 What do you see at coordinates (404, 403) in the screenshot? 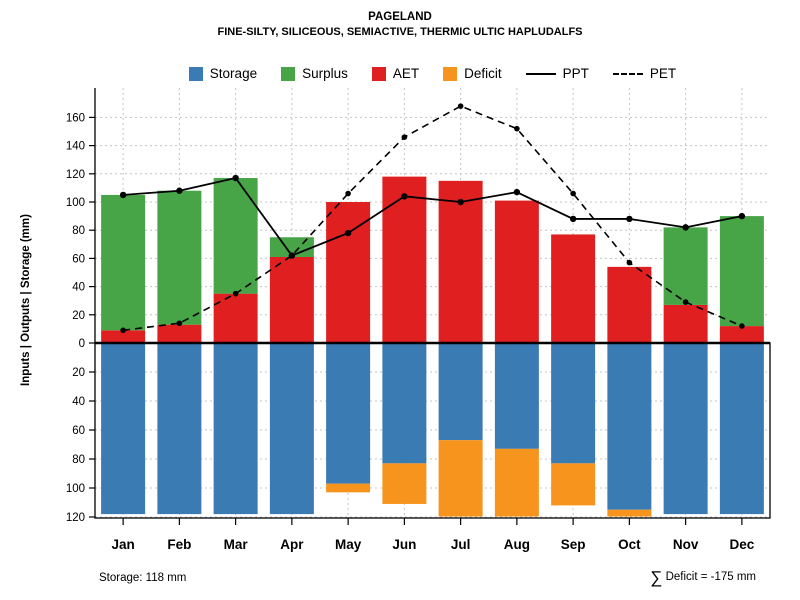
I see `bar-storage-Jun` at bounding box center [404, 403].